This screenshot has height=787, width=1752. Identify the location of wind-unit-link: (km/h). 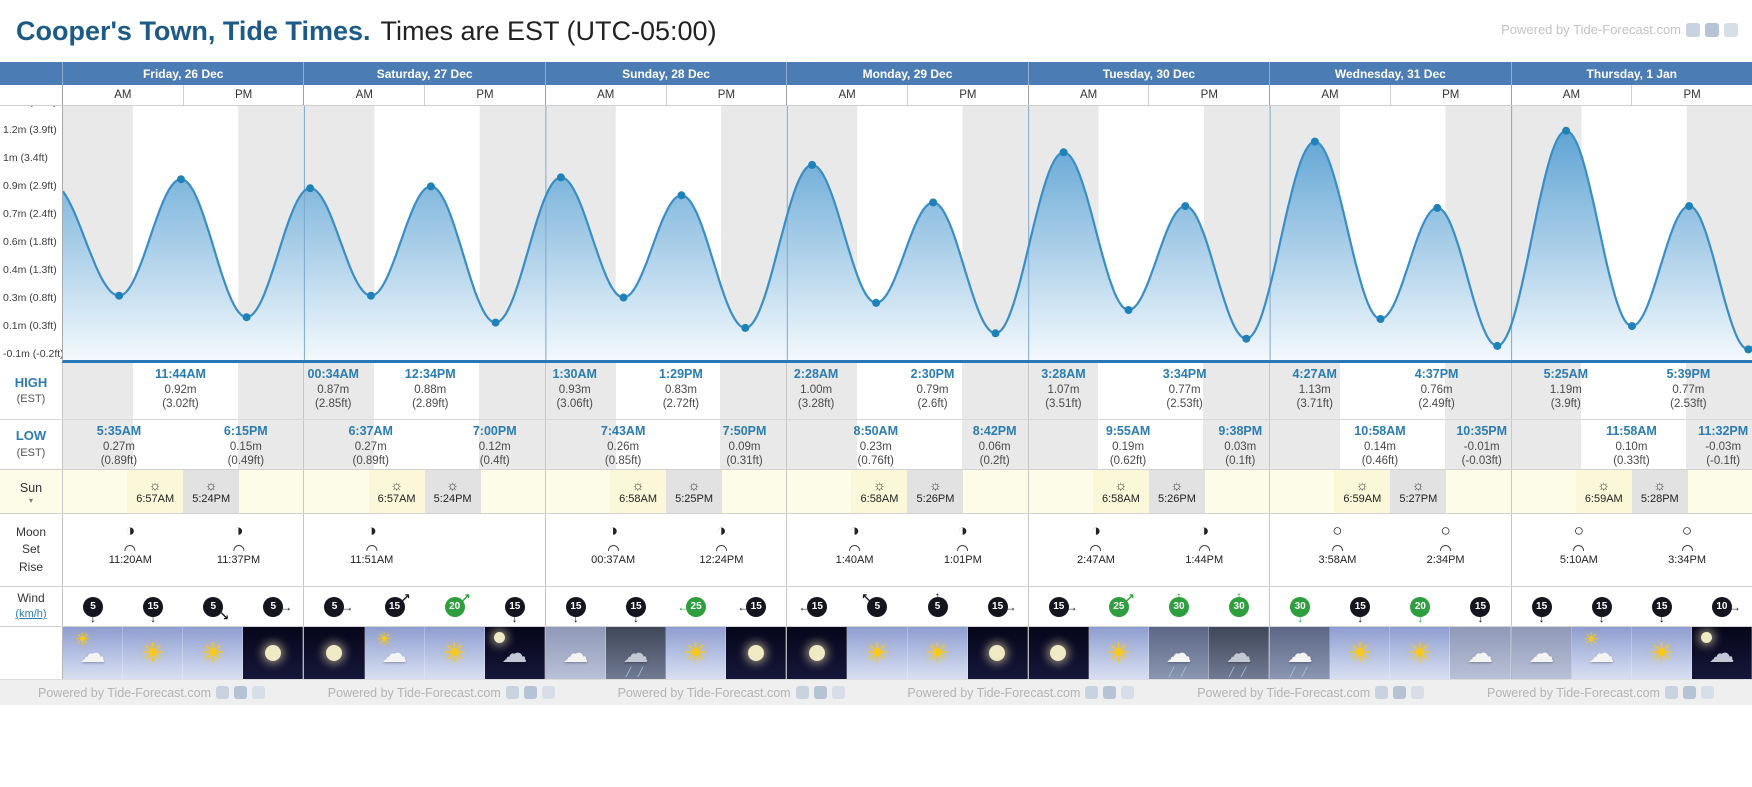
(31, 614).